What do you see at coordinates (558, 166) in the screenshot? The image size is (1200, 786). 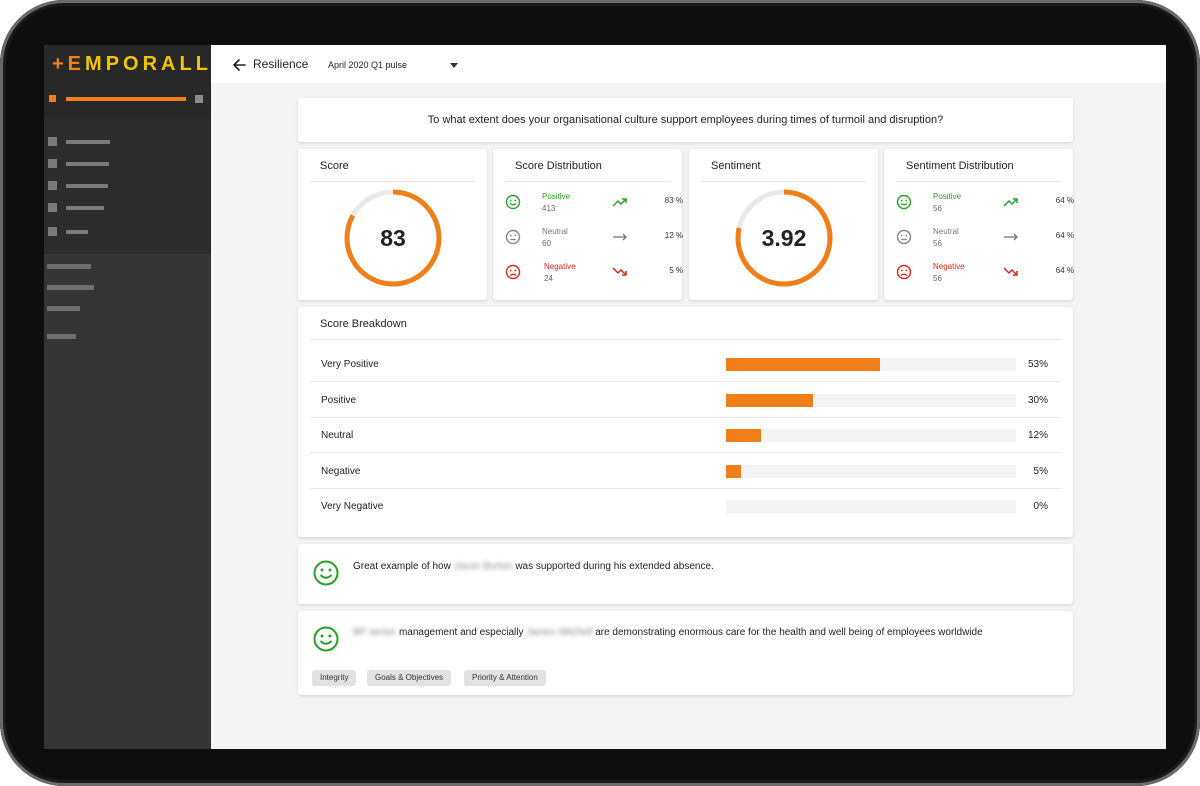 I see `score-distribution-title: Score Distribution` at bounding box center [558, 166].